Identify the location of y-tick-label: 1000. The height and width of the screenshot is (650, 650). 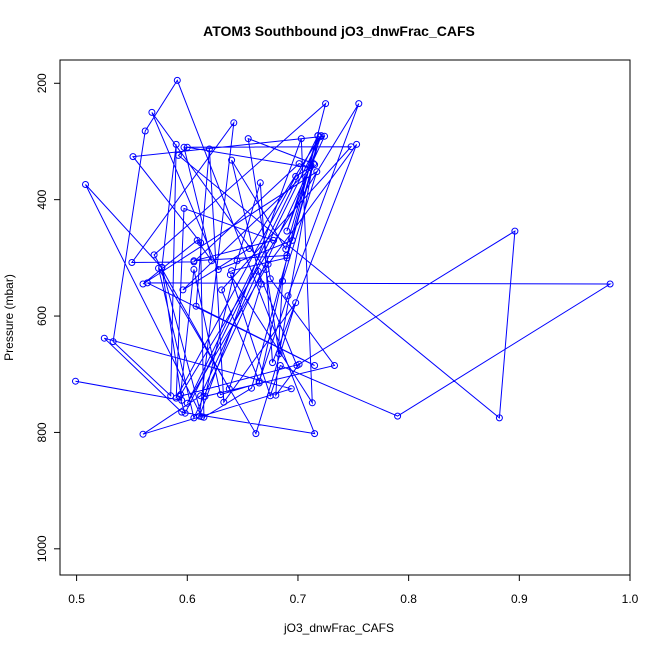
(42, 548).